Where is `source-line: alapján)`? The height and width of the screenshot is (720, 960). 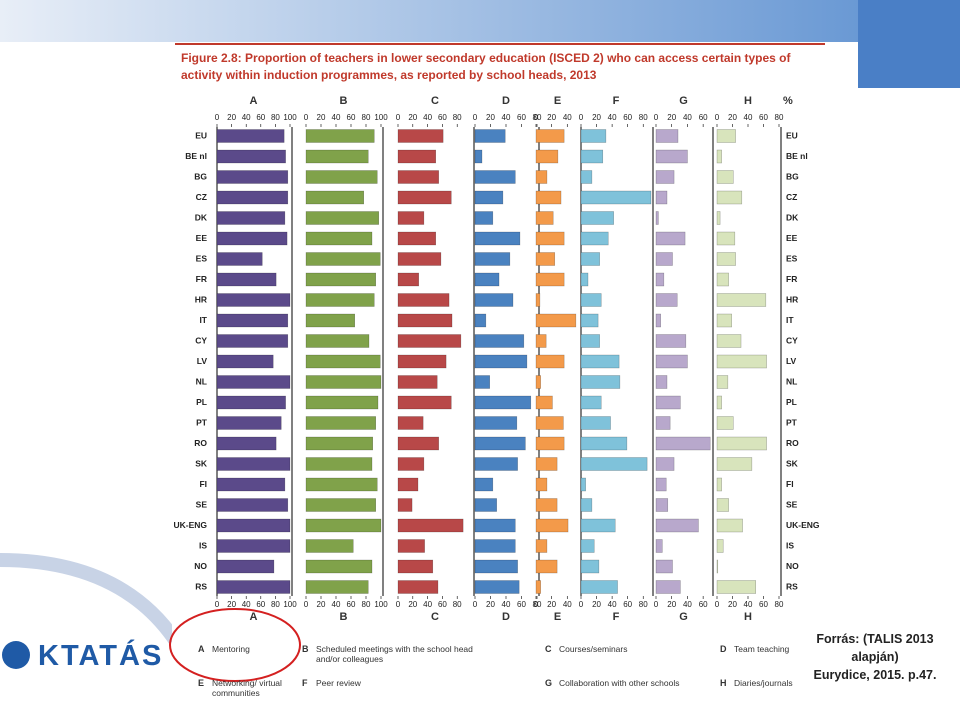
source-line: alapján) is located at coordinates (875, 657).